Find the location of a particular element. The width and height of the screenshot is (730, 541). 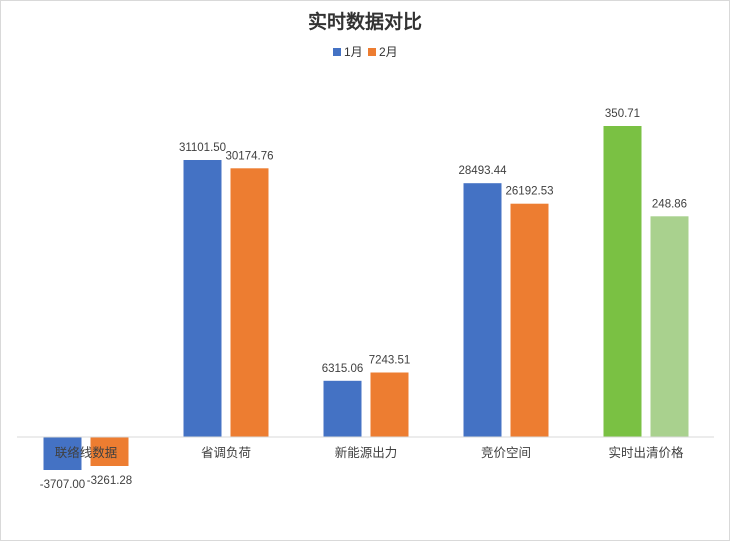

category-label-2: 省调负荷 is located at coordinates (226, 453).